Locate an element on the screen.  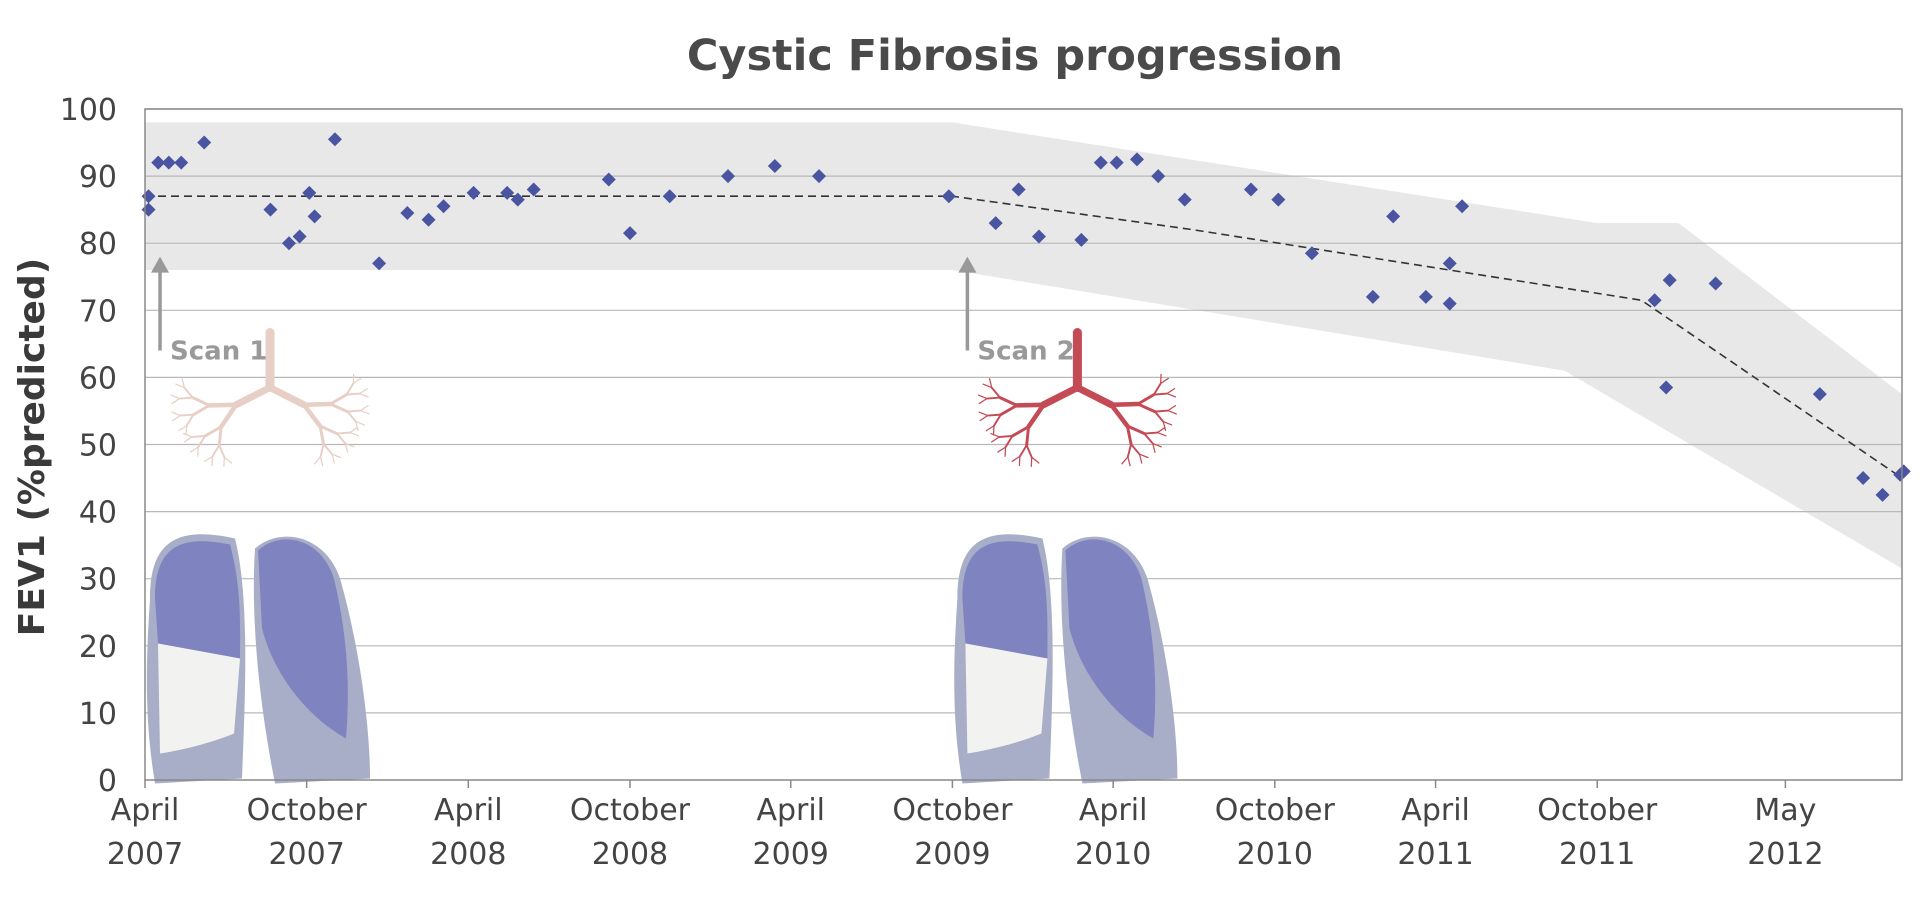
lung-right-upper is located at coordinates (303, 639).